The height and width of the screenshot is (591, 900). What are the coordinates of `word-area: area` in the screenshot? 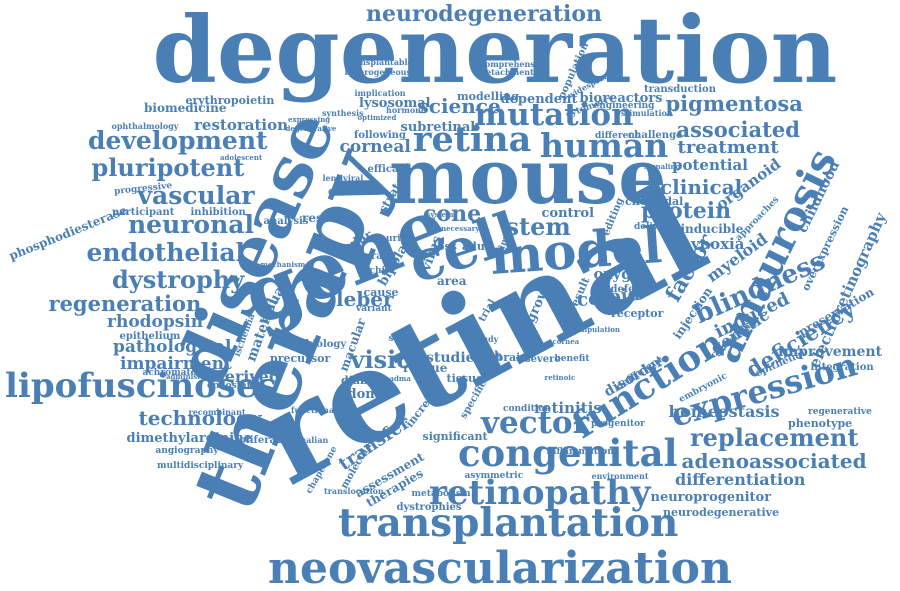 It's located at (452, 281).